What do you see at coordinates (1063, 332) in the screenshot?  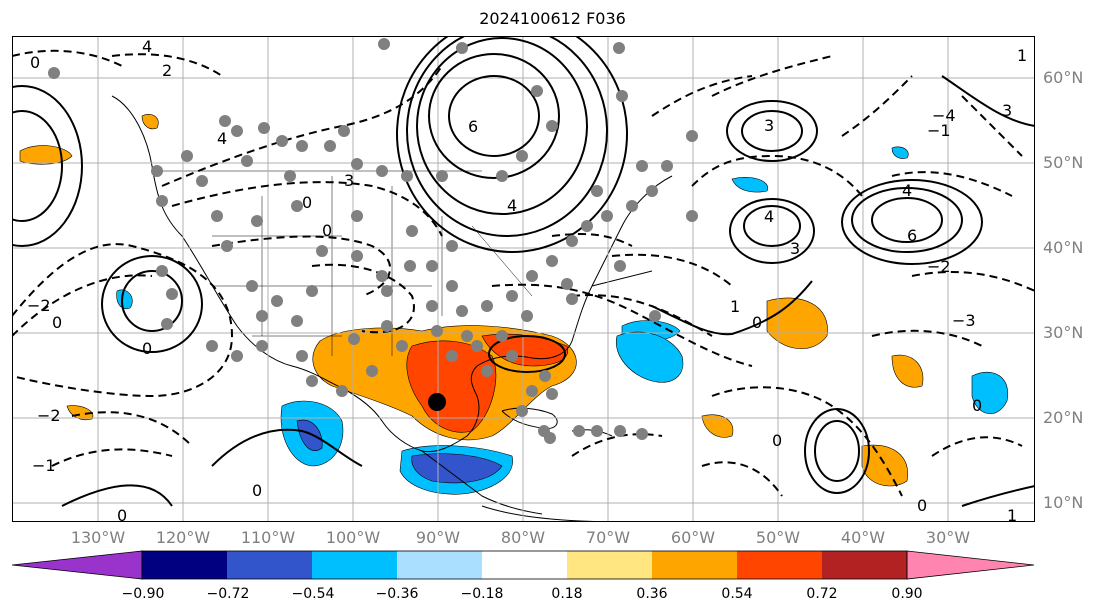 I see `lat-label: 30°N` at bounding box center [1063, 332].